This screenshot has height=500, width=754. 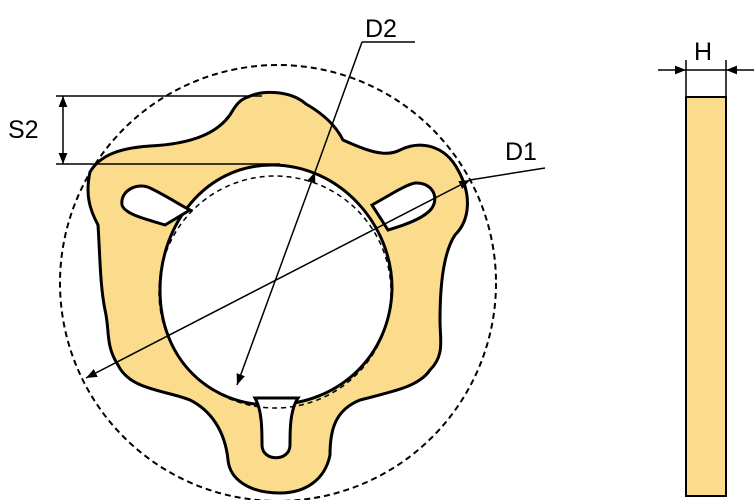 I want to click on d2-dimension-line, so click(x=276, y=278).